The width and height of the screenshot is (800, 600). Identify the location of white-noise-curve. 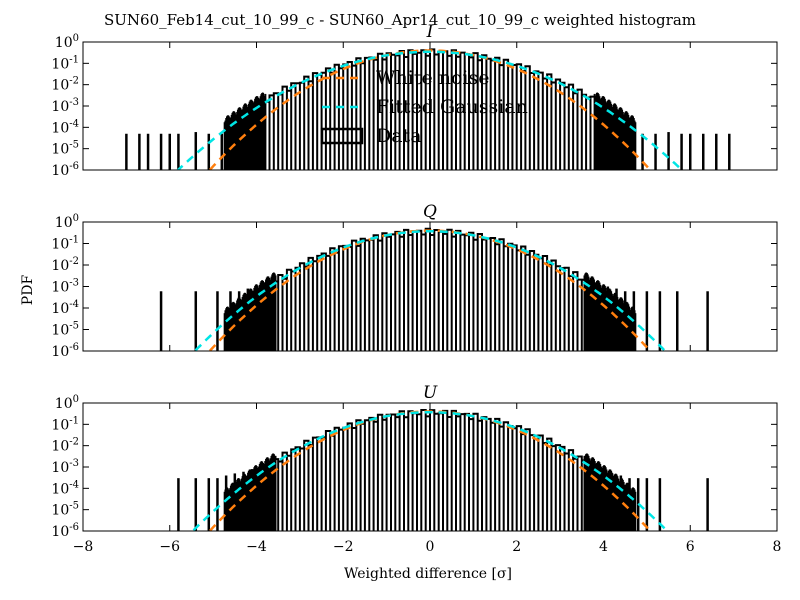
(430, 109).